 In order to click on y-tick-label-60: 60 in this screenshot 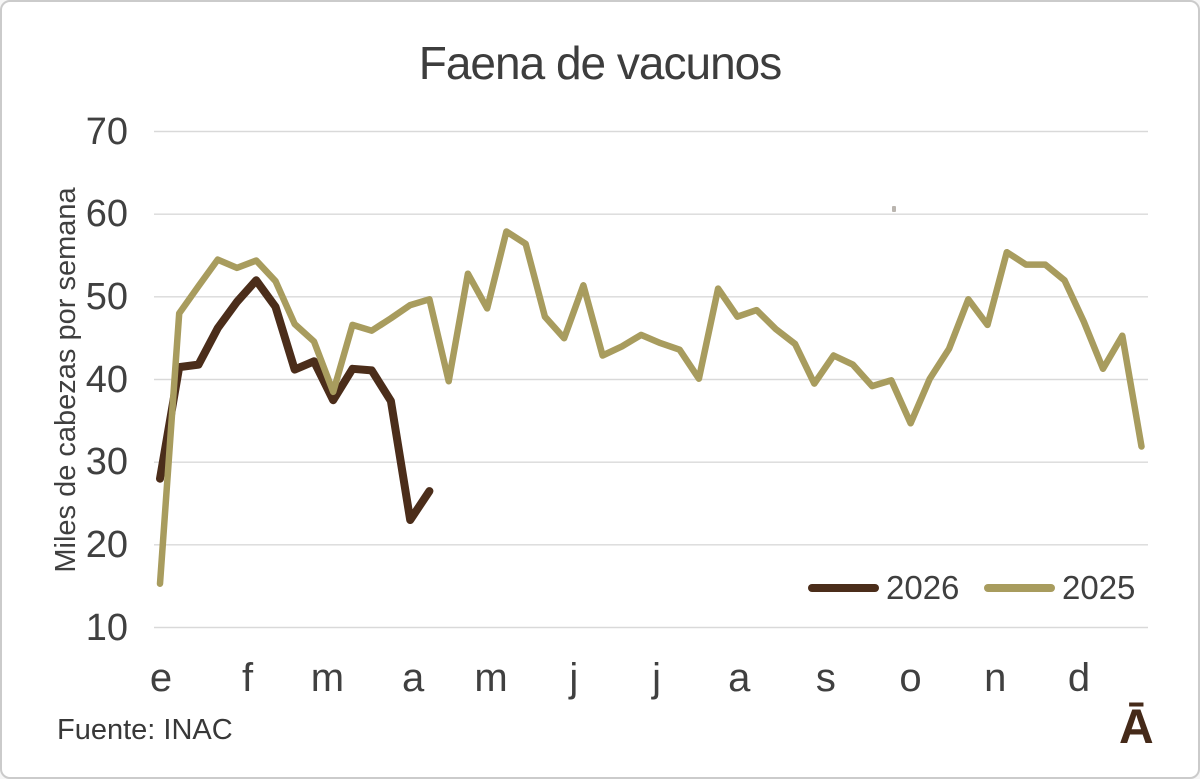, I will do `click(106, 214)`.